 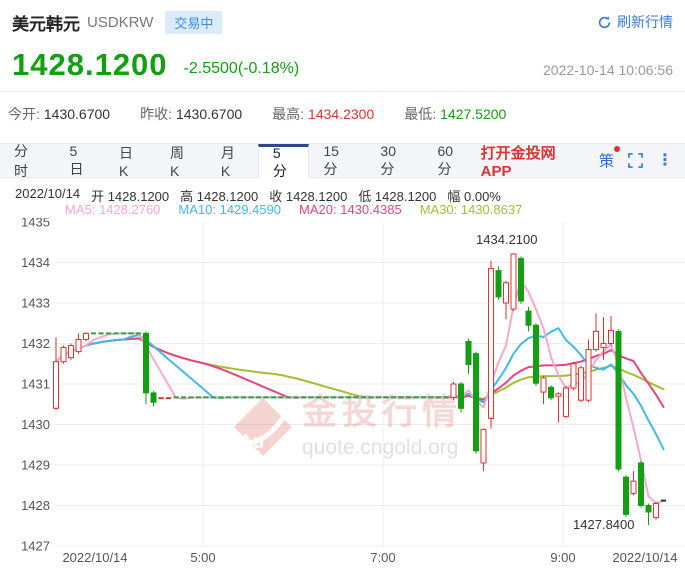 I want to click on annotation-above: 1434.2100, so click(x=506, y=239).